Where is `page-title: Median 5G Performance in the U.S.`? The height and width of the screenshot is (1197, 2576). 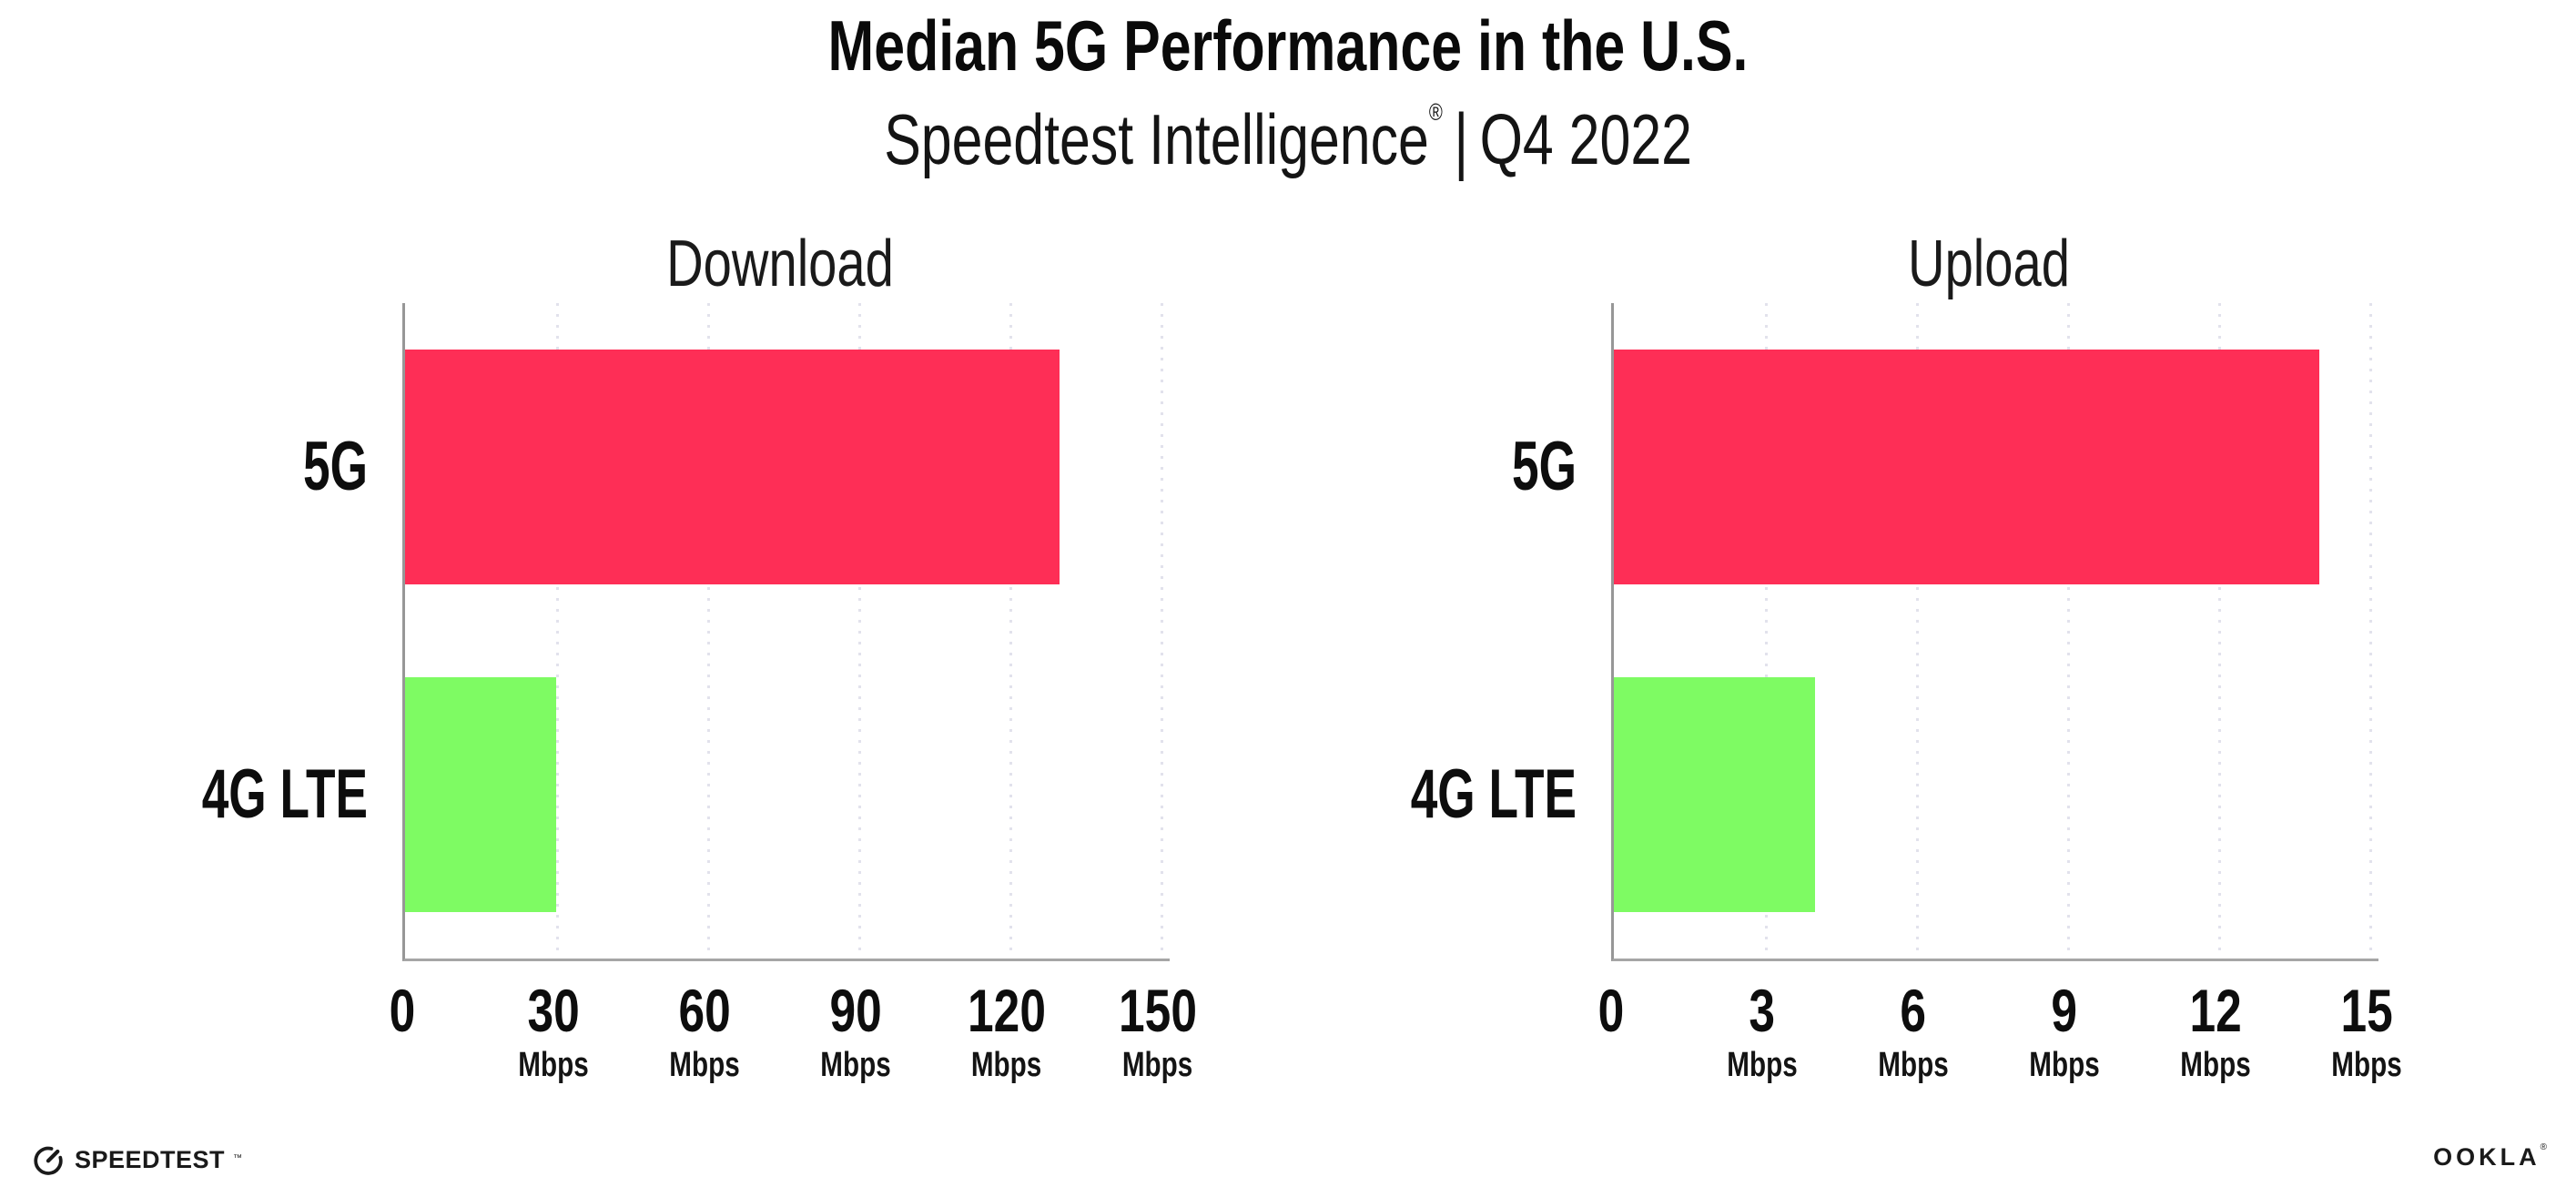
page-title: Median 5G Performance in the U.S. is located at coordinates (1288, 46).